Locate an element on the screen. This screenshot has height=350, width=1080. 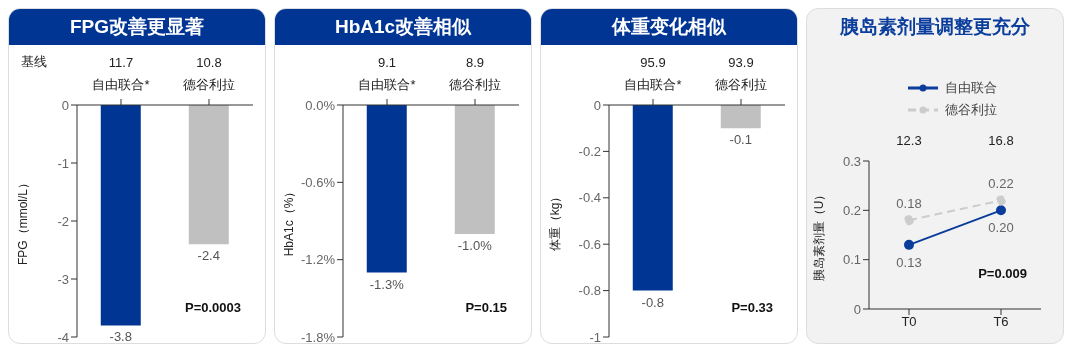
y-axis-title: 胰岛素剂量（U） is located at coordinates (819, 235).